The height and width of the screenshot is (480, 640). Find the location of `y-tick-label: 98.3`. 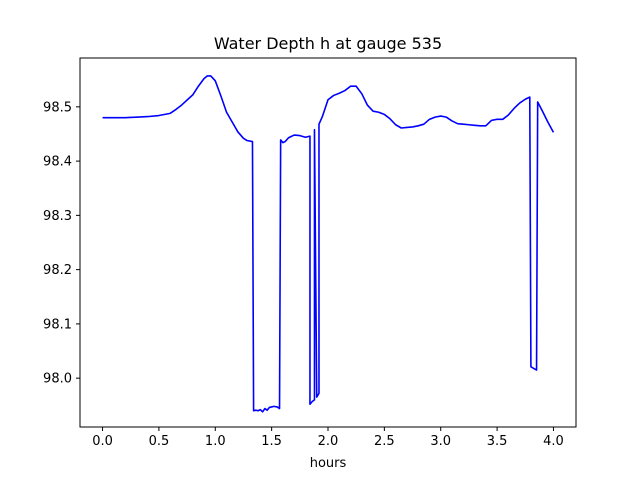

y-tick-label: 98.3 is located at coordinates (57, 216).